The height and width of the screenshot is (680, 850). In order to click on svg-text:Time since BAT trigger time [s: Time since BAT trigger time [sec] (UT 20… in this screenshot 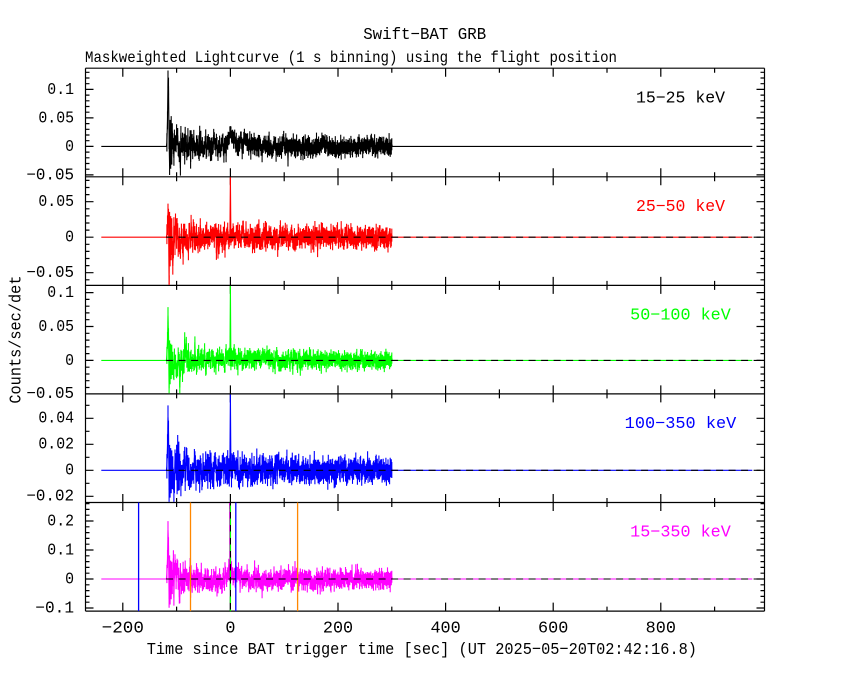, I will do `click(422, 650)`.